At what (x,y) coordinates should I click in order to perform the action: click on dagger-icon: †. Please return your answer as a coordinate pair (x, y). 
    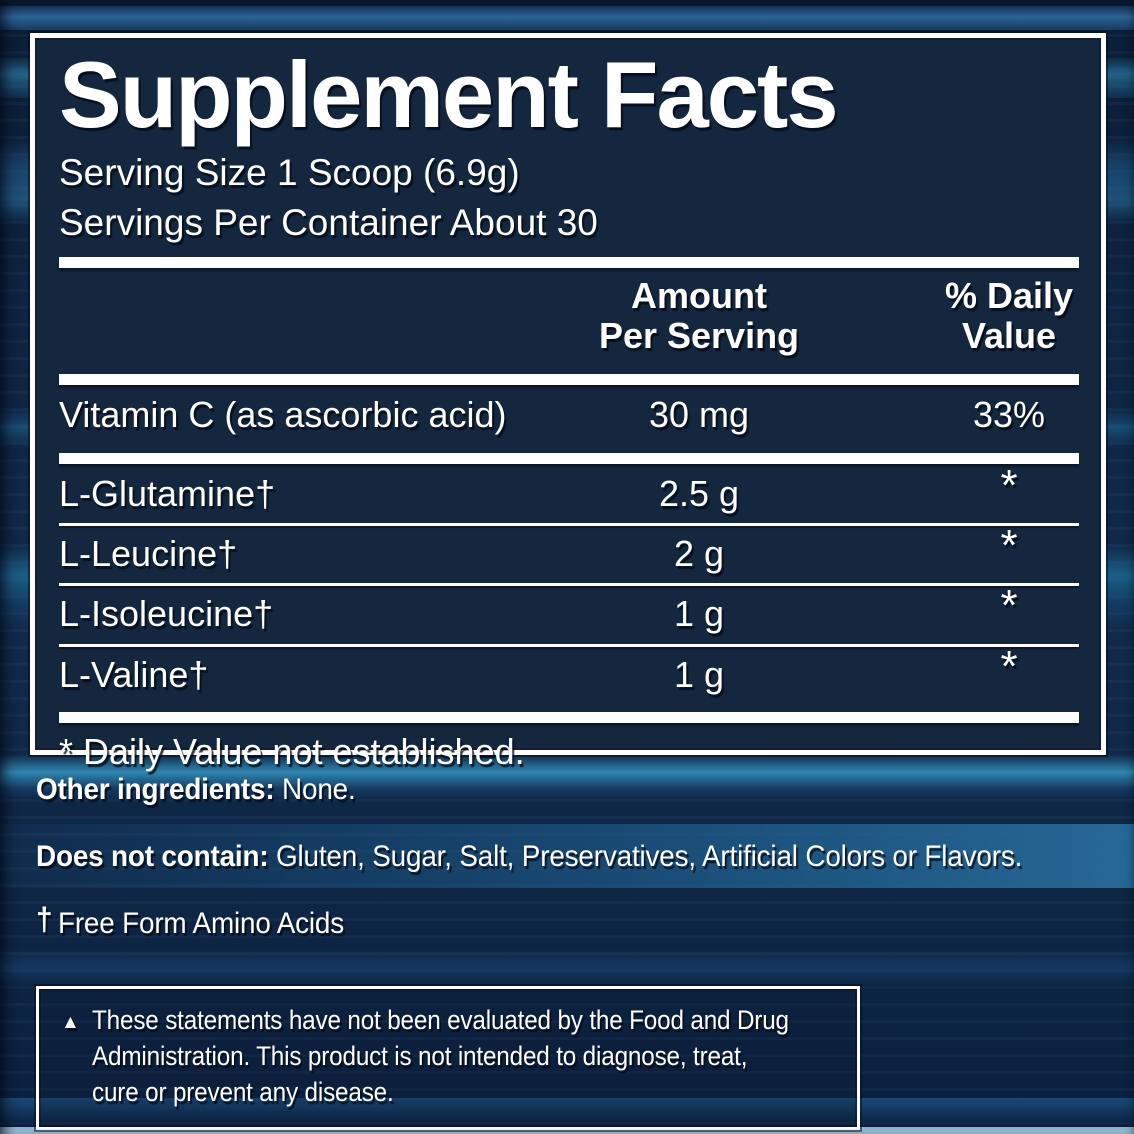
    Looking at the image, I should click on (44, 919).